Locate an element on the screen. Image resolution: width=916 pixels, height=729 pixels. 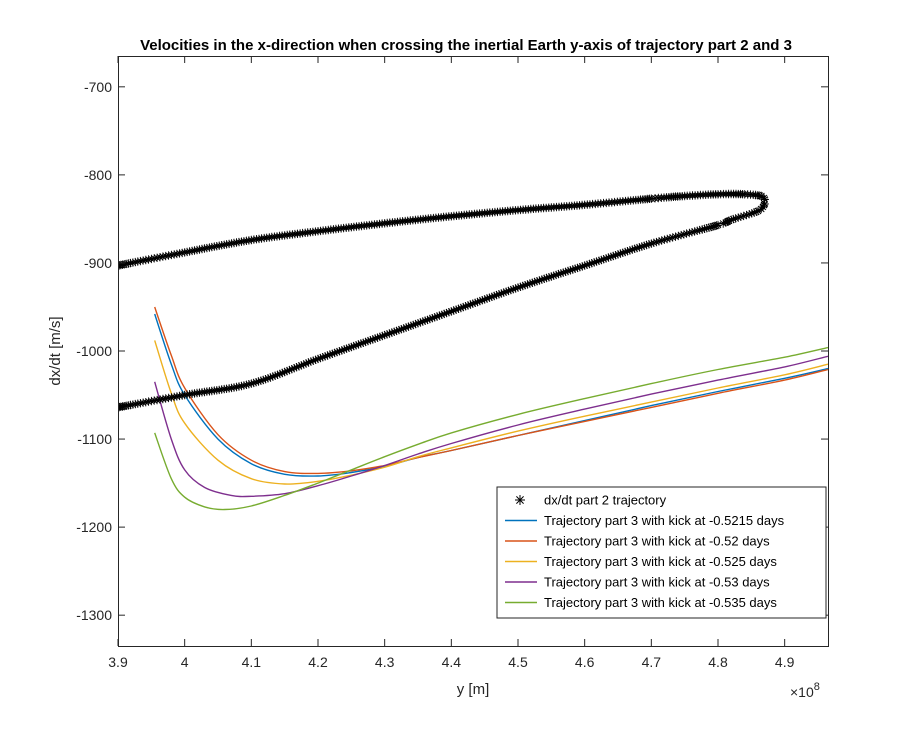
y-tick-label: -1200 is located at coordinates (94, 527).